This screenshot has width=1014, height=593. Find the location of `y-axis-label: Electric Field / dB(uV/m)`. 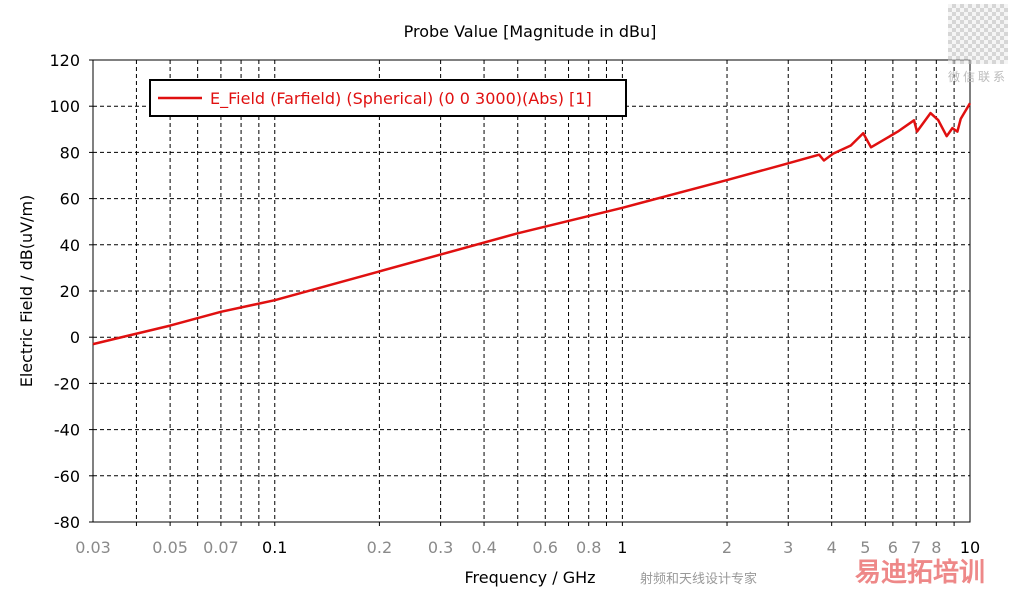

y-axis-label: Electric Field / dB(uV/m) is located at coordinates (26, 291).